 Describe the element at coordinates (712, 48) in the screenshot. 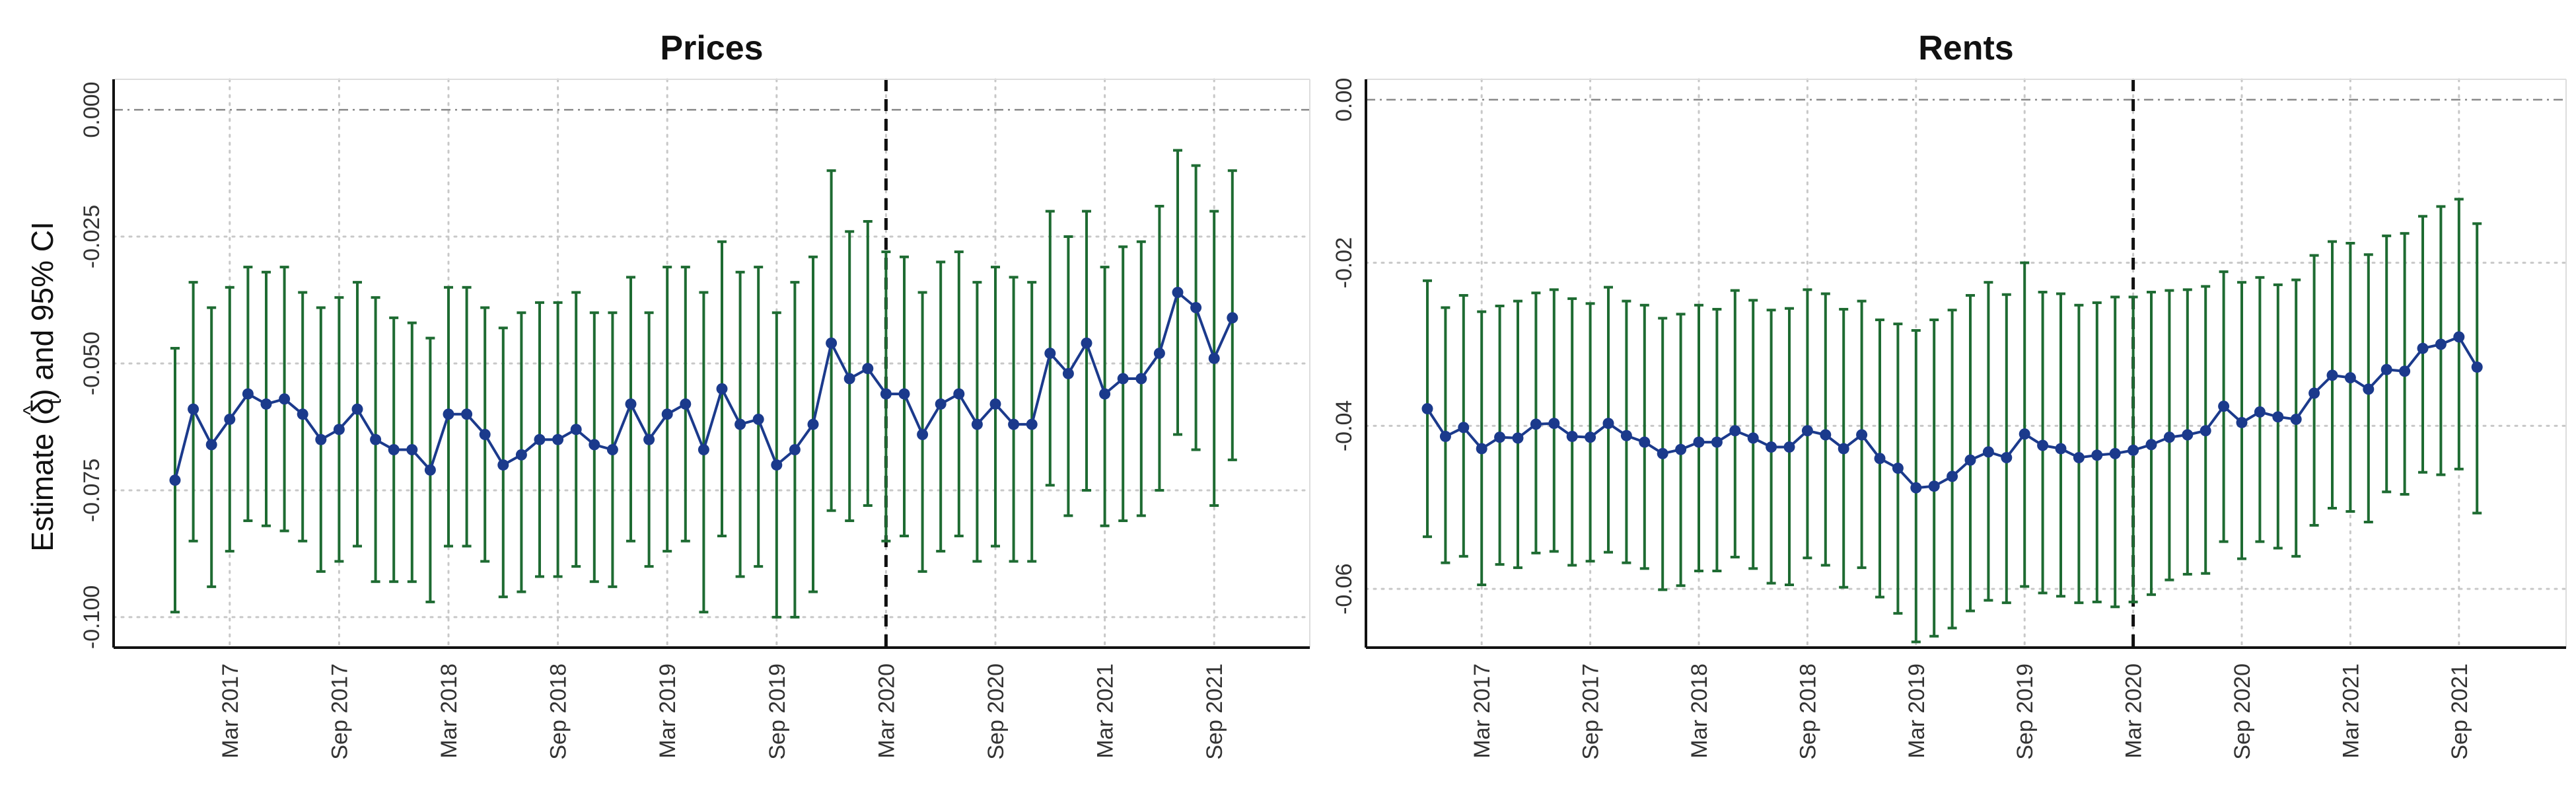

I see `panel-title: Prices` at that location.